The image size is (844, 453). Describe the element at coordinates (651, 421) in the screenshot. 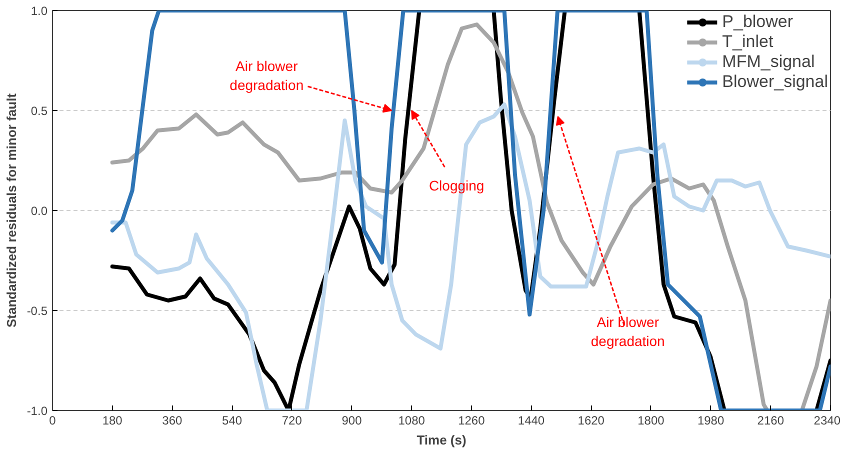

I see `x-tick-label: 1800` at that location.